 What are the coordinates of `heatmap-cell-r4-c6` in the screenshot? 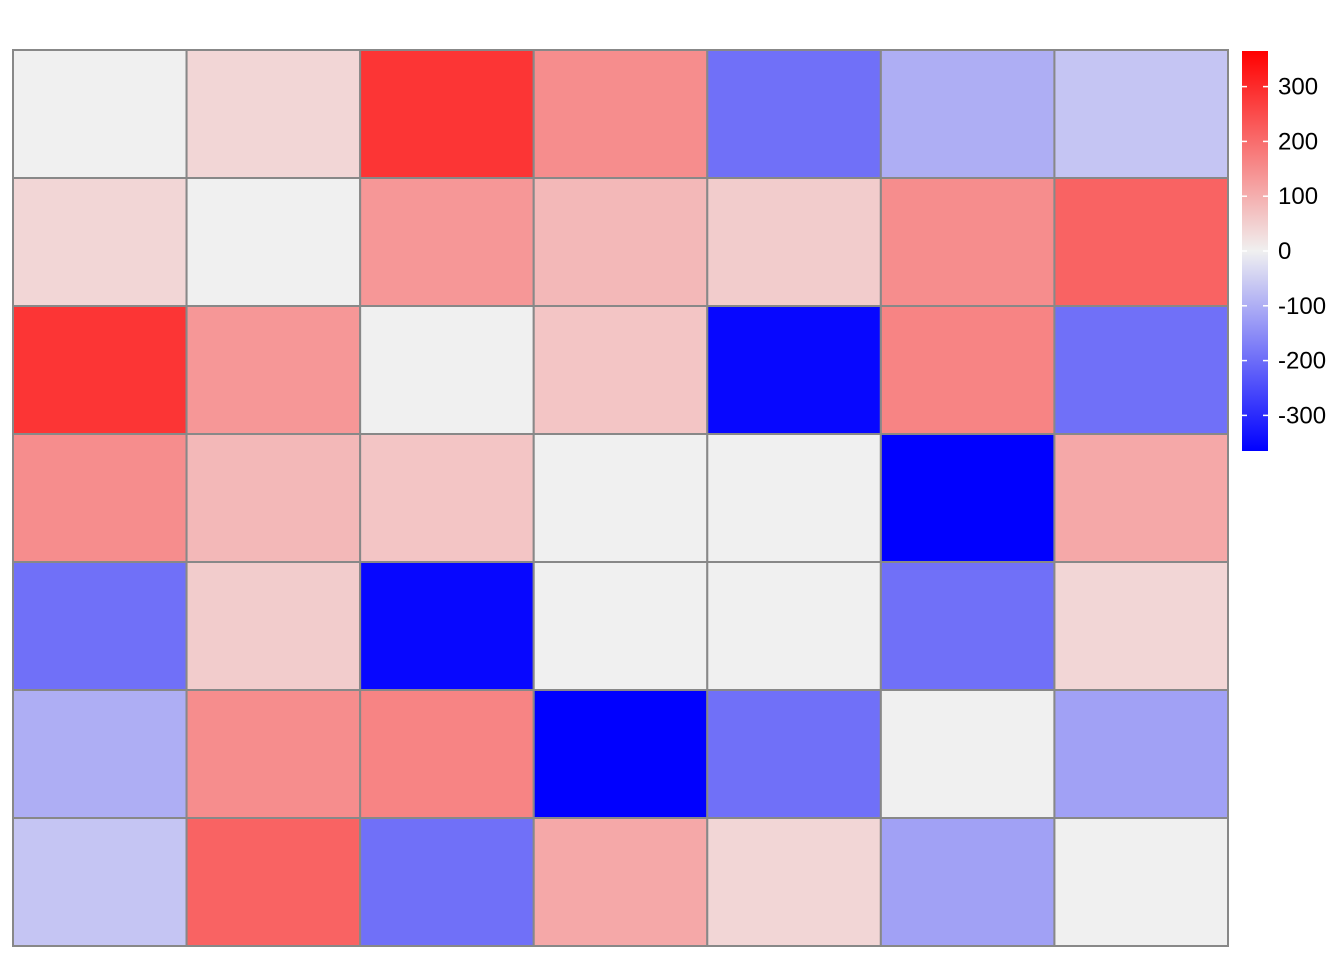 It's located at (967, 498).